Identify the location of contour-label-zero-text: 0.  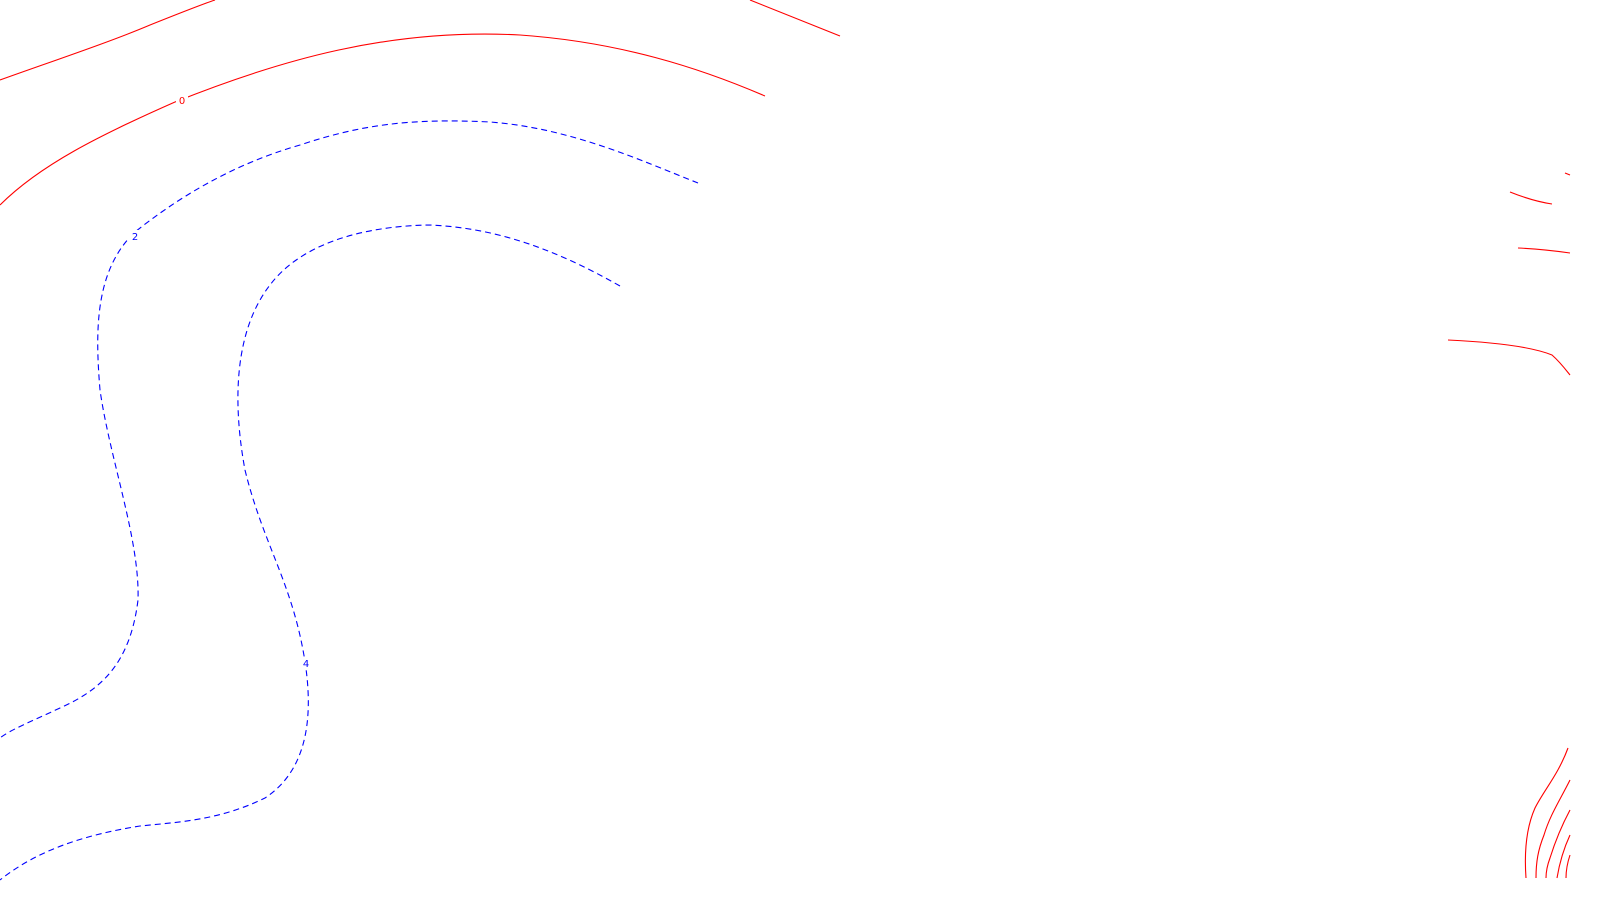
(182, 101).